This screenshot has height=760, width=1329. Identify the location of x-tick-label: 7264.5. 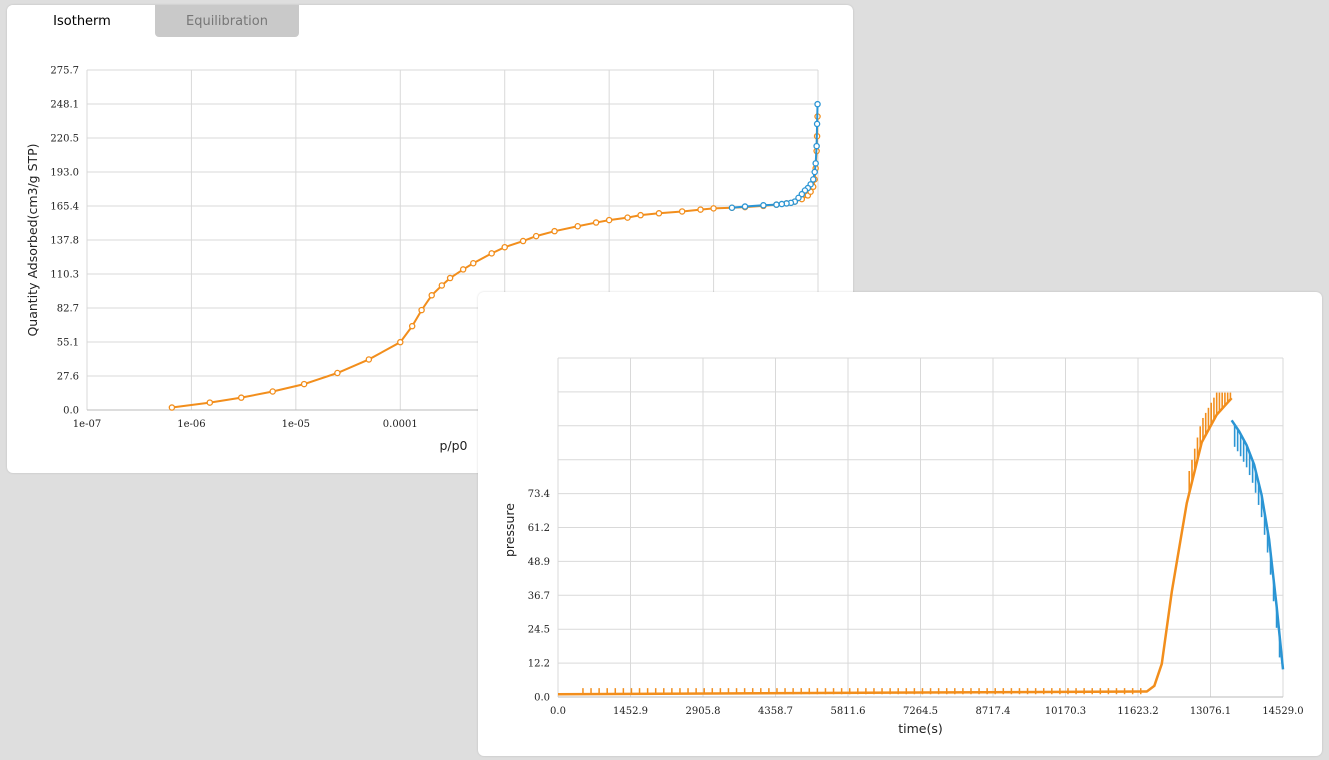
(920, 711).